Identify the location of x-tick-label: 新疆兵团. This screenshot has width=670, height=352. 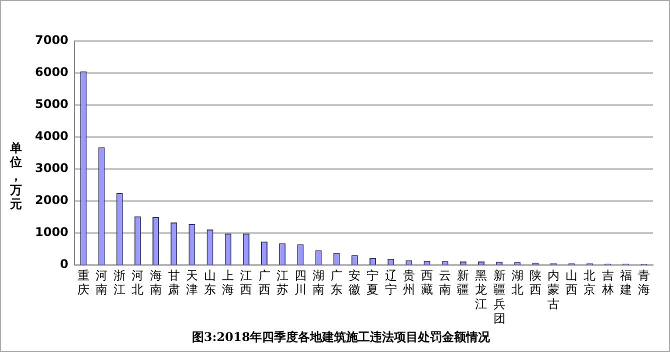
(499, 297).